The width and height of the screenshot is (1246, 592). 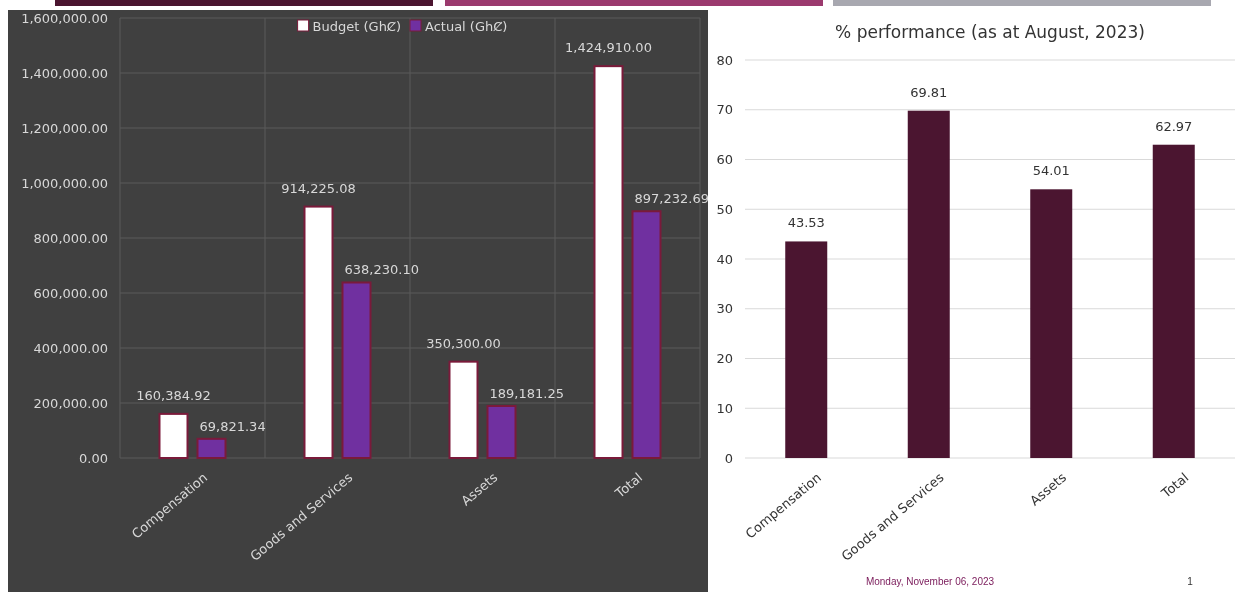 I want to click on y-tick-label: 0, so click(x=728, y=458).